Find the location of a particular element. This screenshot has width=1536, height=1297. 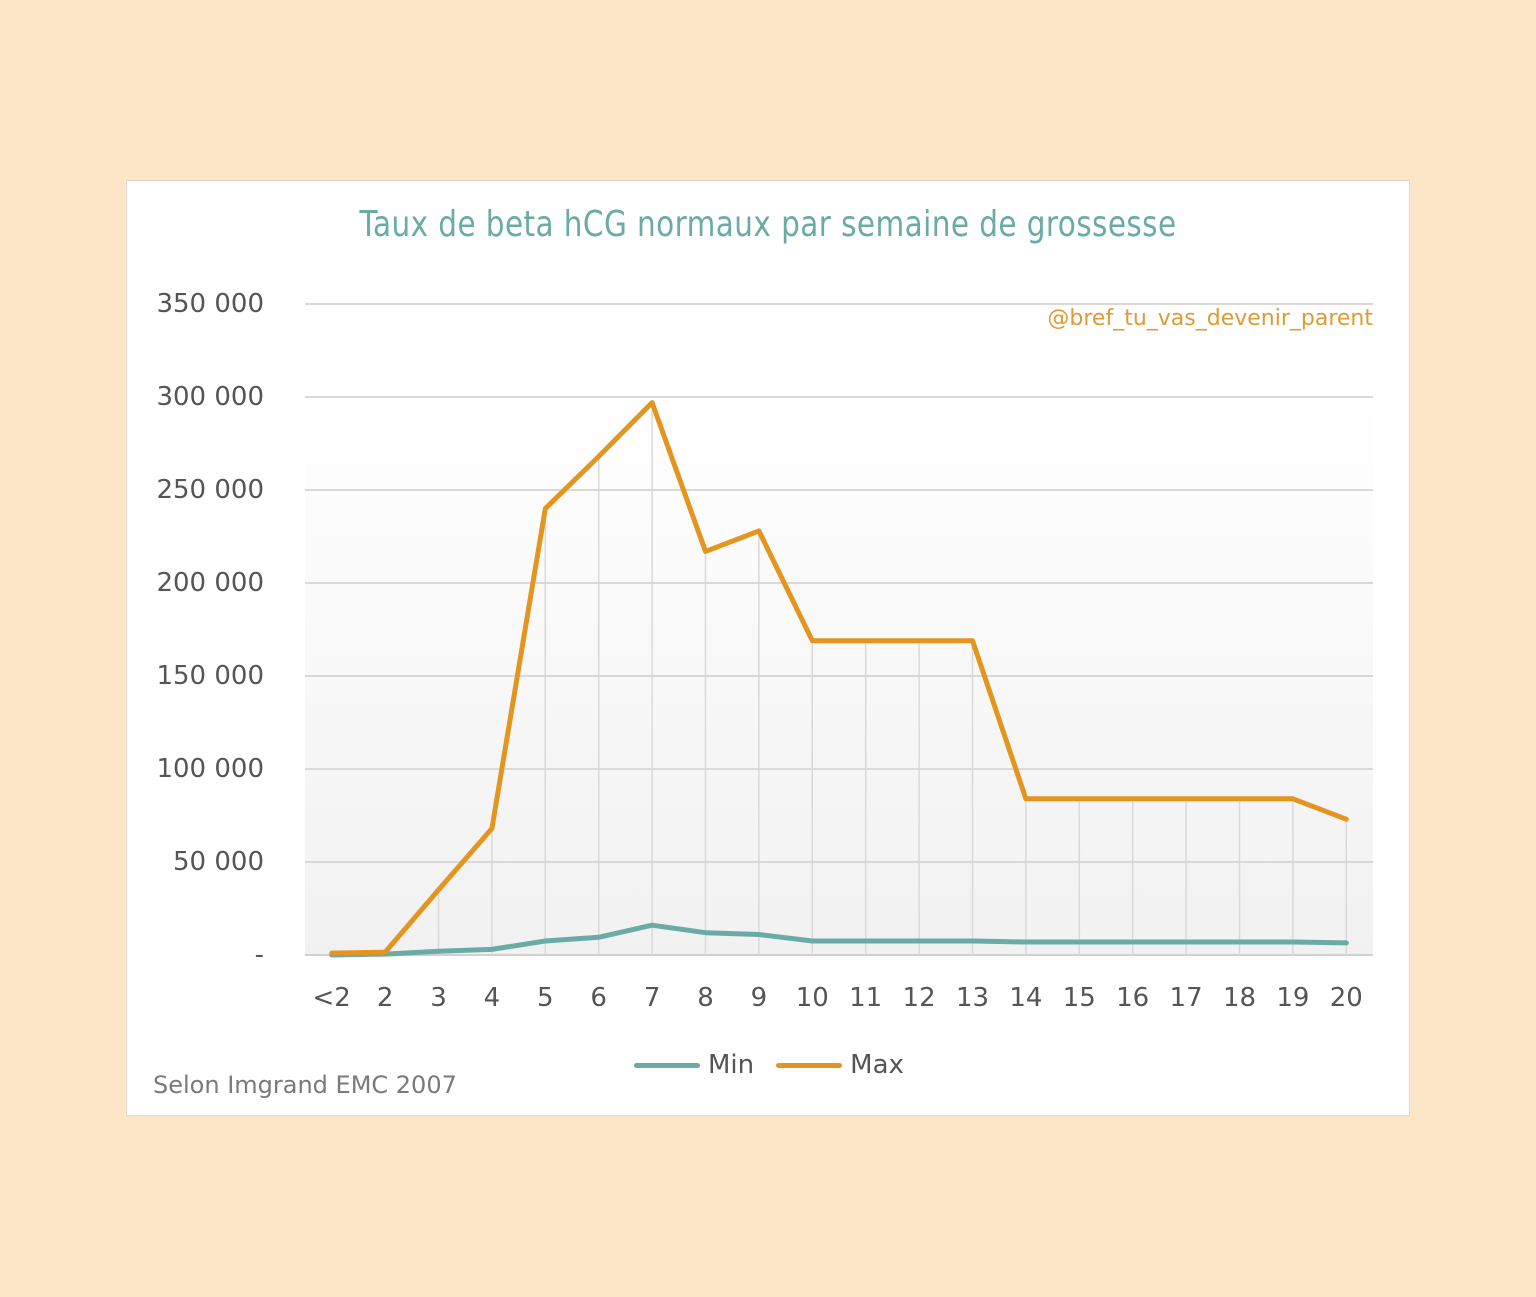

y-tick-label: 150 000 is located at coordinates (210, 676).